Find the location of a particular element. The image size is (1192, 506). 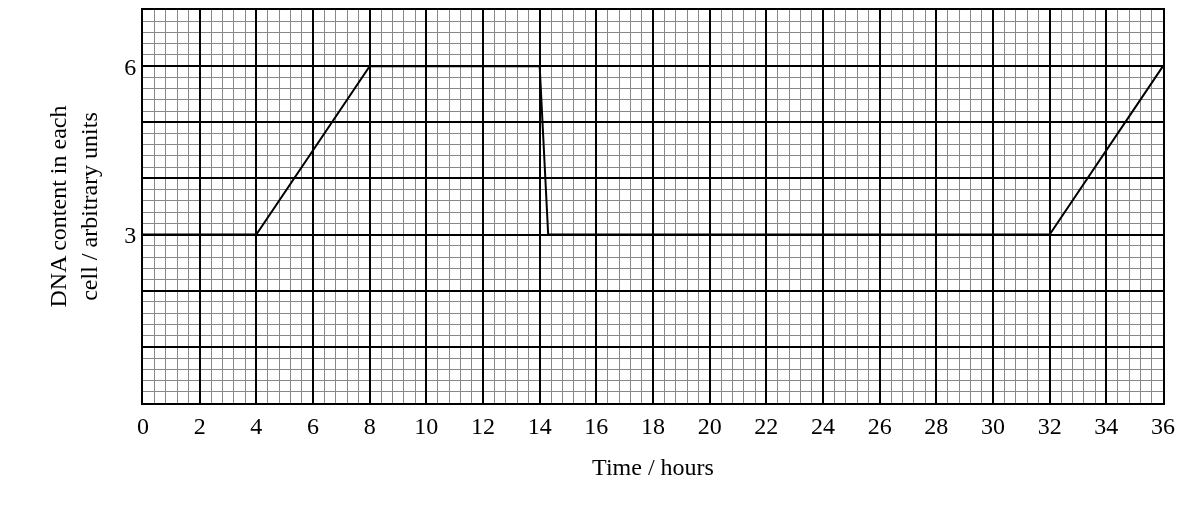

x-tick-label: 26 is located at coordinates (879, 425).